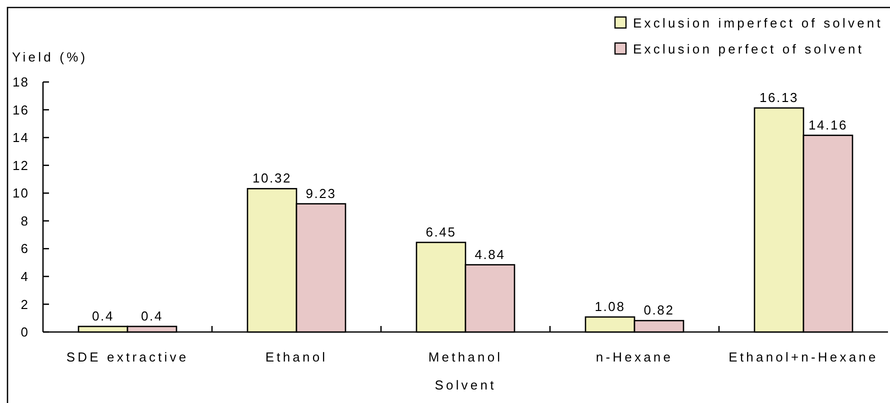 This screenshot has height=403, width=890. What do you see at coordinates (659, 310) in the screenshot?
I see `data-label: 0.82` at bounding box center [659, 310].